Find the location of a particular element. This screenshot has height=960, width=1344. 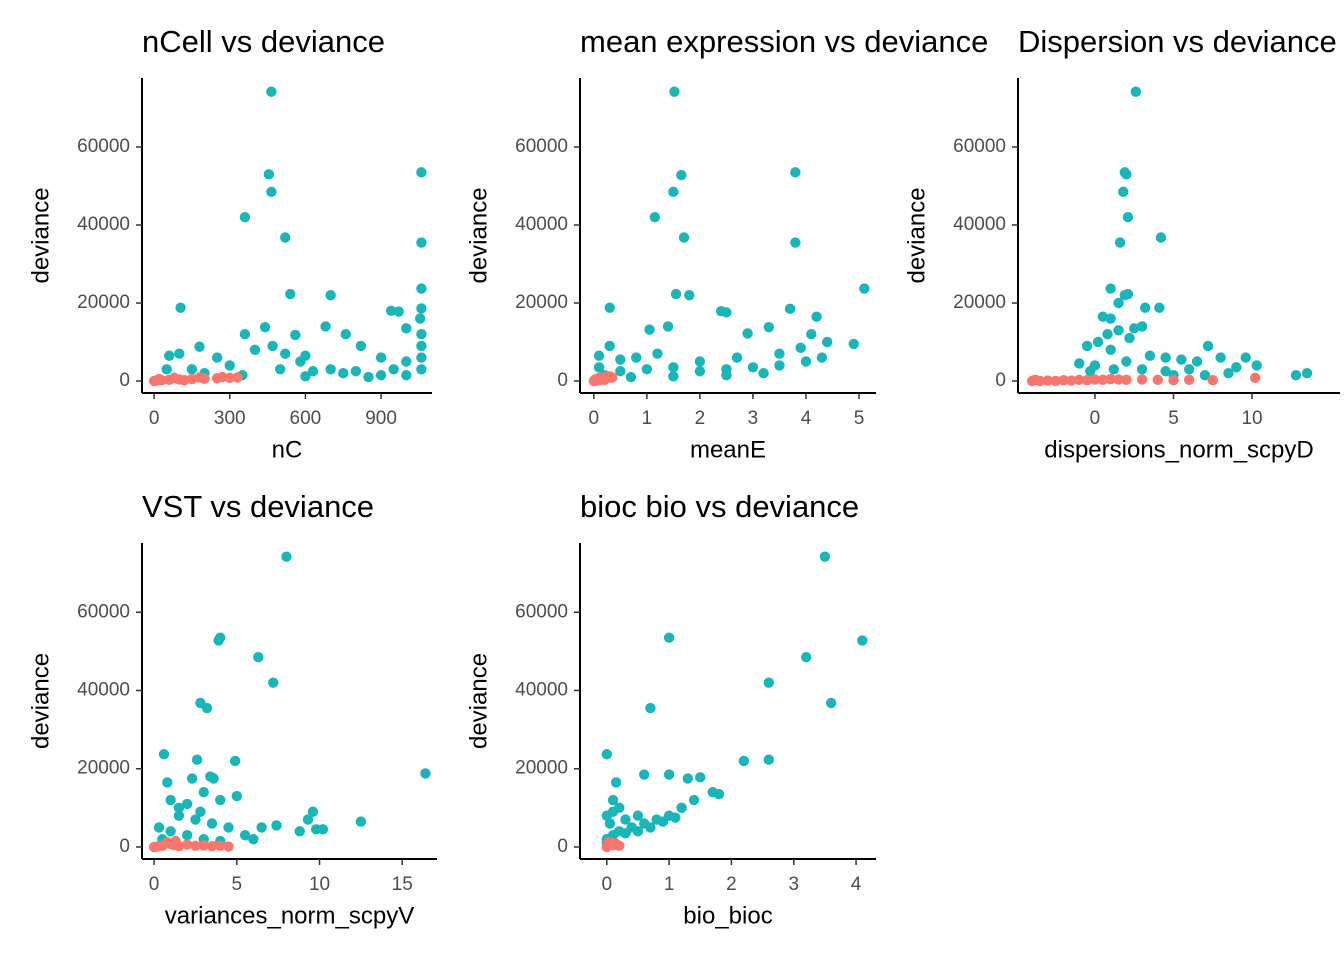

x-tick-label: 15 is located at coordinates (402, 884).